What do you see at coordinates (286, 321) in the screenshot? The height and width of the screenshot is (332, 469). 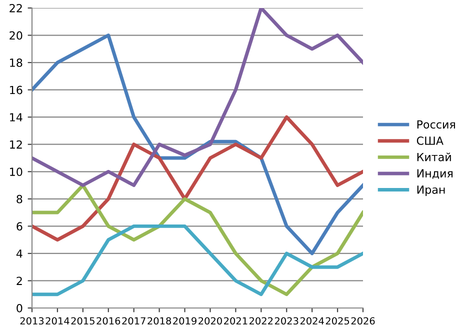 I see `x-tick-label: 2023` at bounding box center [286, 321].